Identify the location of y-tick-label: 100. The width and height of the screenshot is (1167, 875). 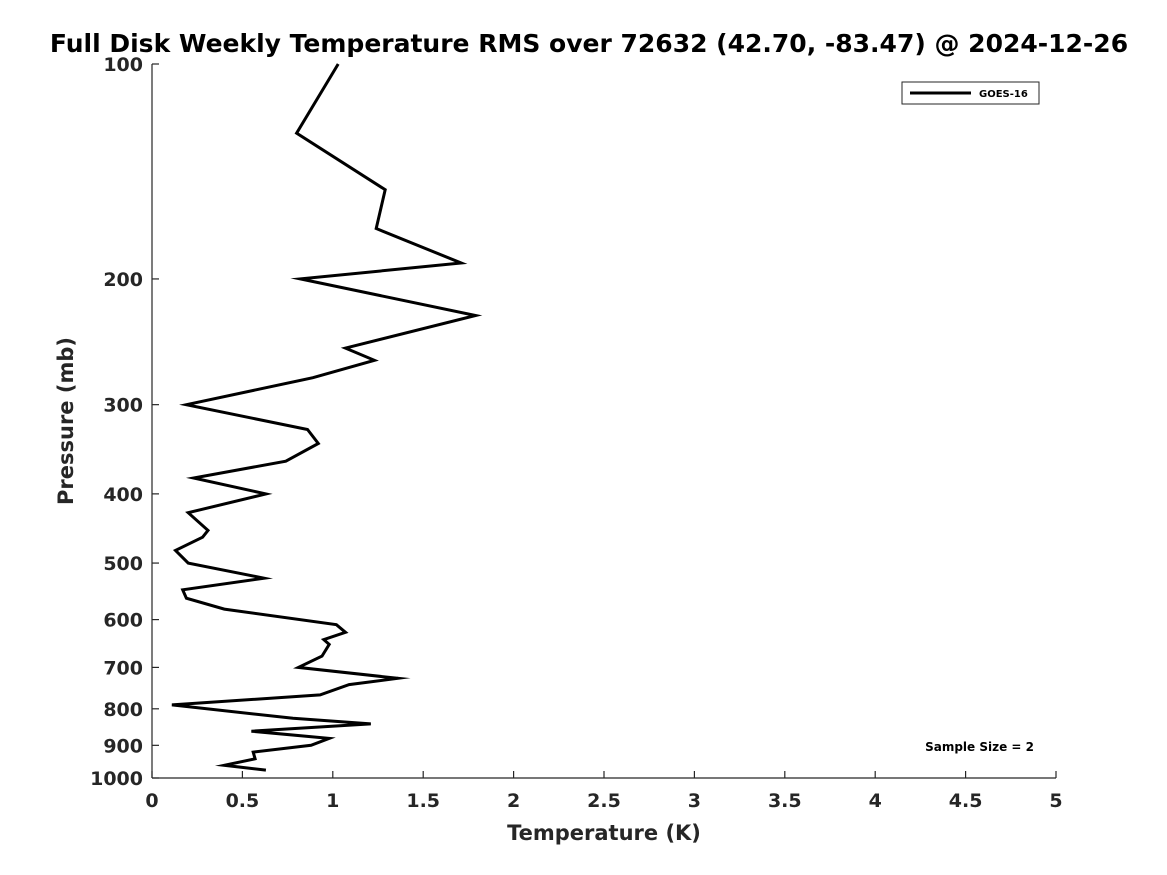
(123, 65).